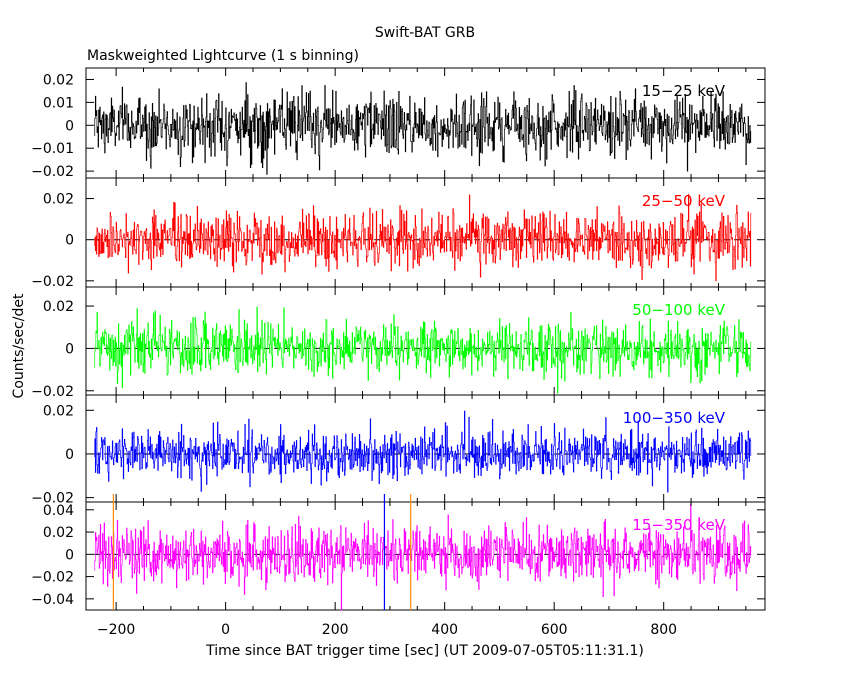 This screenshot has width=850, height=680. I want to click on y-tick-label: −0.04, so click(52, 600).